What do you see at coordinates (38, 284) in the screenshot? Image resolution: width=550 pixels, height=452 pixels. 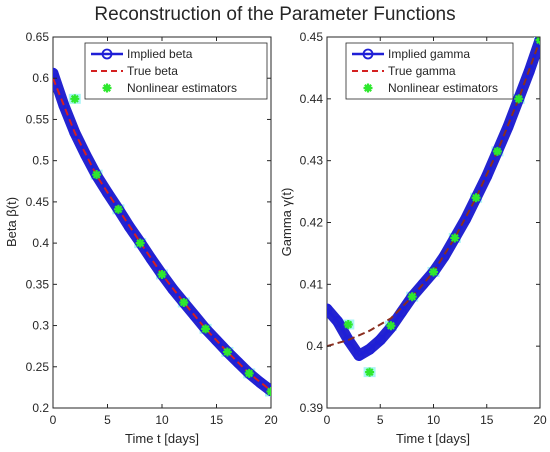 I see `beta-y-tick-label: 0.35` at bounding box center [38, 284].